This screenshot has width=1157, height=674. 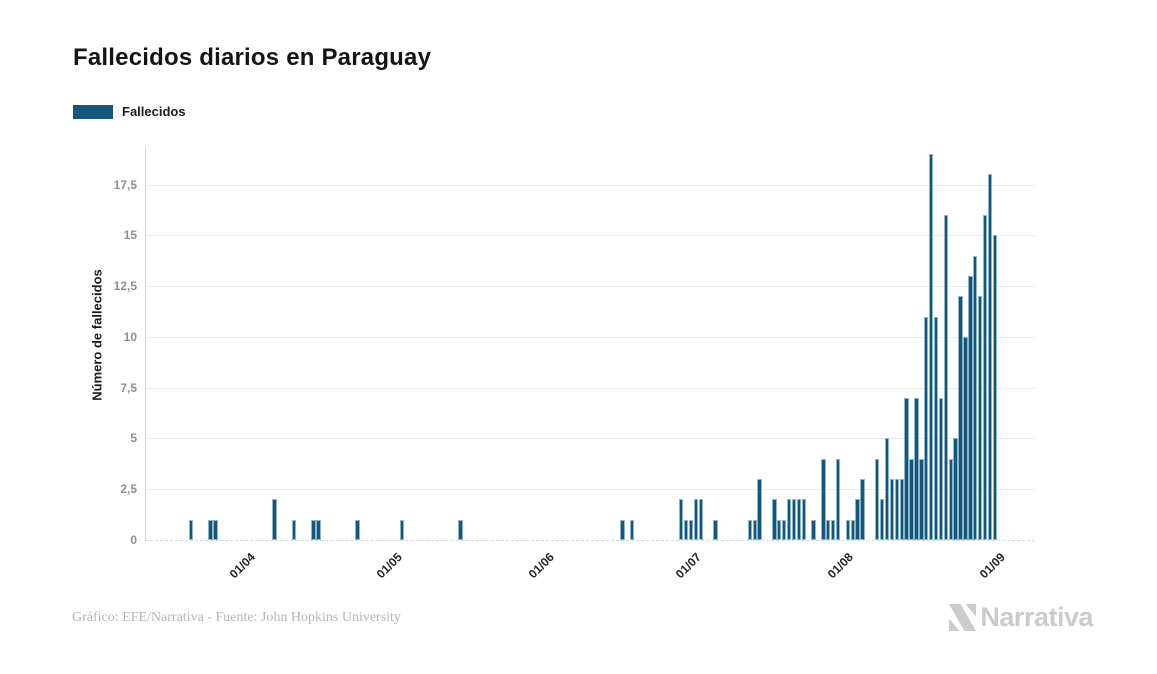 What do you see at coordinates (688, 566) in the screenshot?
I see `x-tick-label: 01/07` at bounding box center [688, 566].